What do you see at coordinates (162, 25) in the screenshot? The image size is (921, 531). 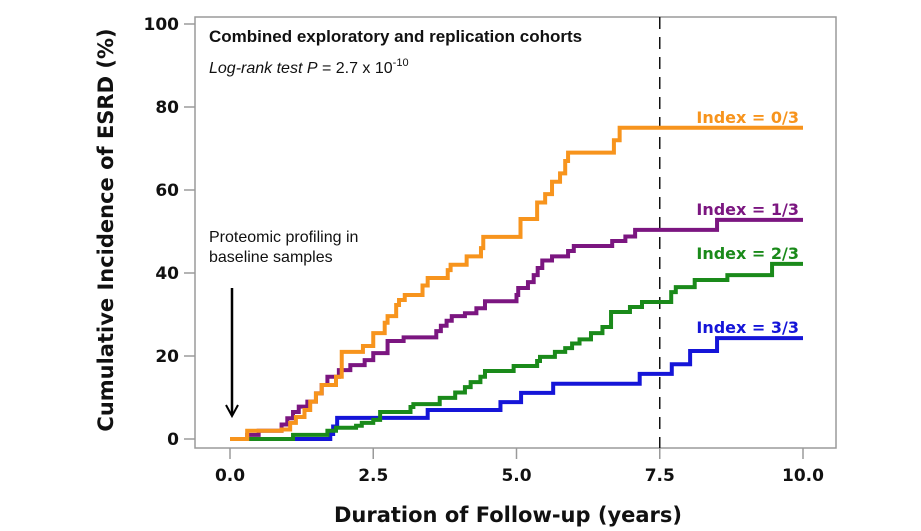 I see `y-tick-label: 100` at bounding box center [162, 25].